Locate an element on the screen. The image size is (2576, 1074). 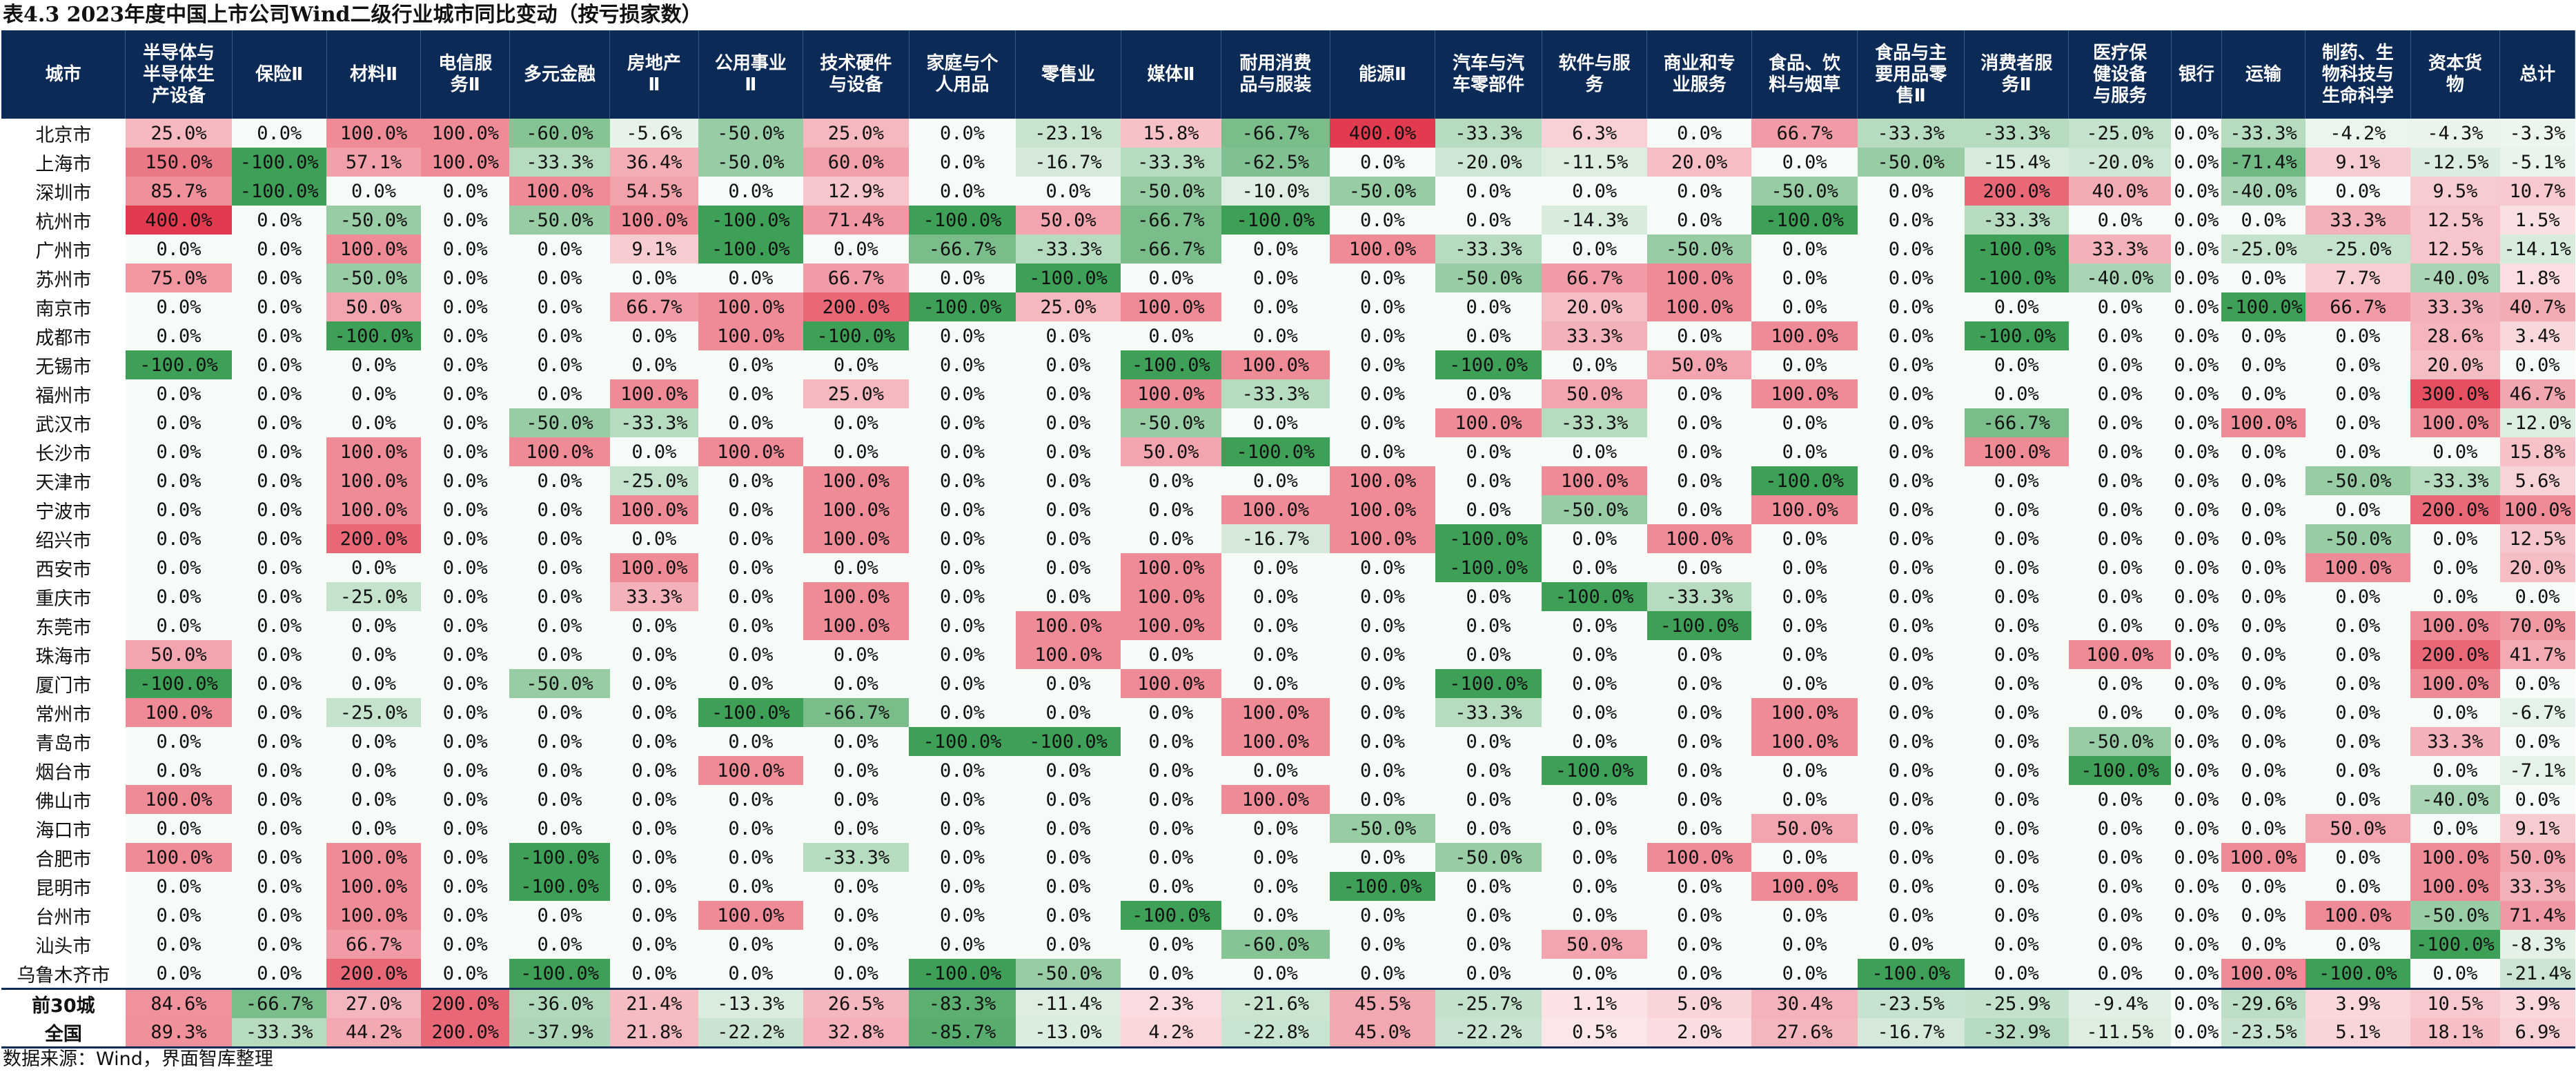
city-name: 苏州市 is located at coordinates (63, 280).